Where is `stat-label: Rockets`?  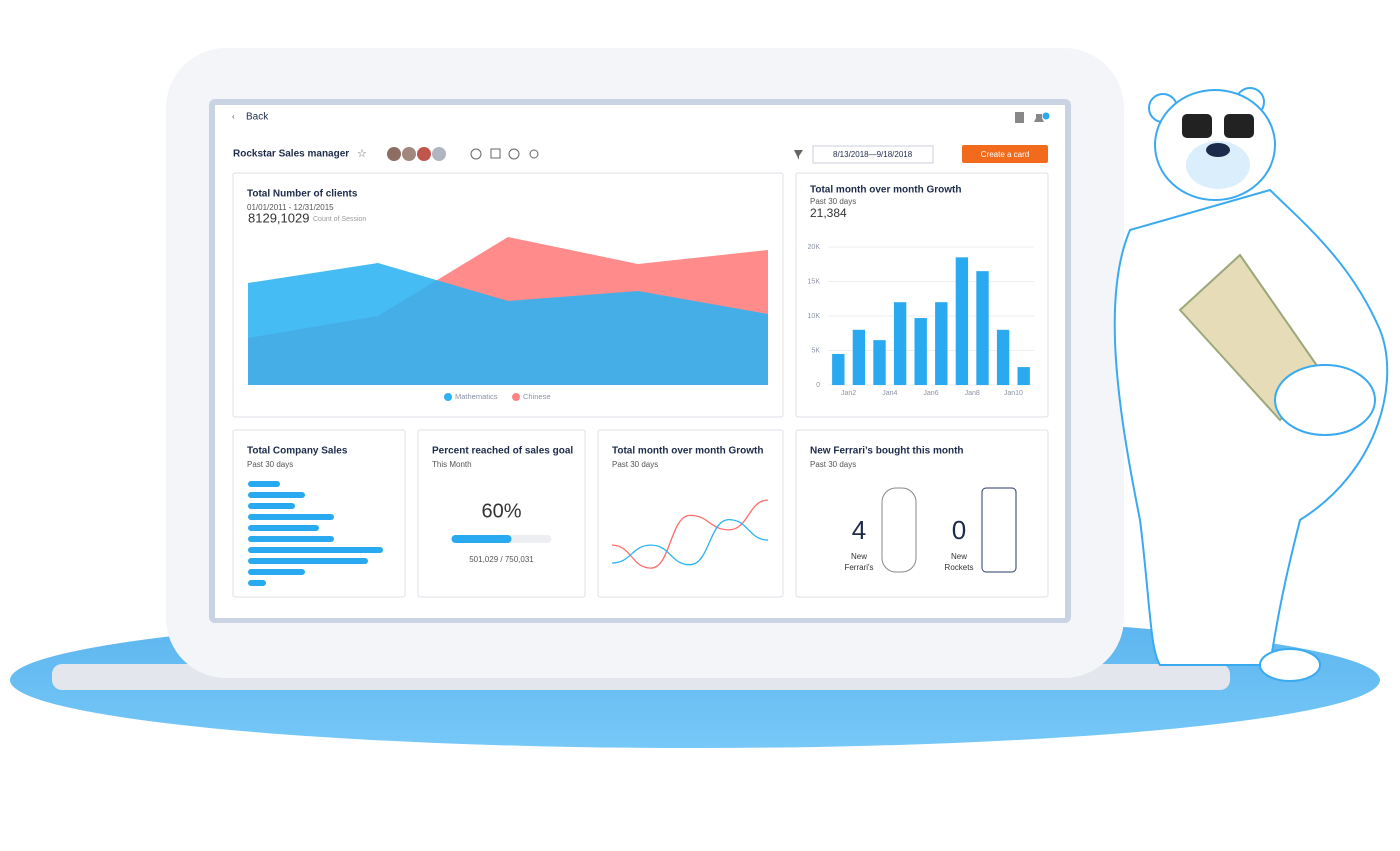 stat-label: Rockets is located at coordinates (959, 567).